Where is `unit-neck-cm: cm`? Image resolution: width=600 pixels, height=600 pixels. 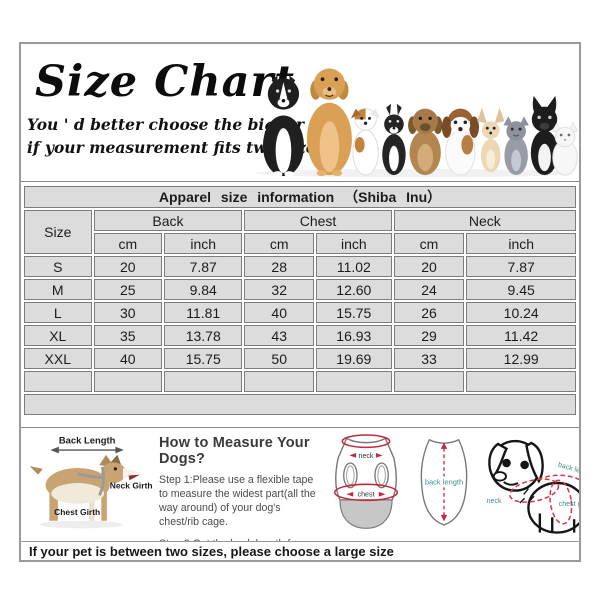 unit-neck-cm: cm is located at coordinates (429, 243).